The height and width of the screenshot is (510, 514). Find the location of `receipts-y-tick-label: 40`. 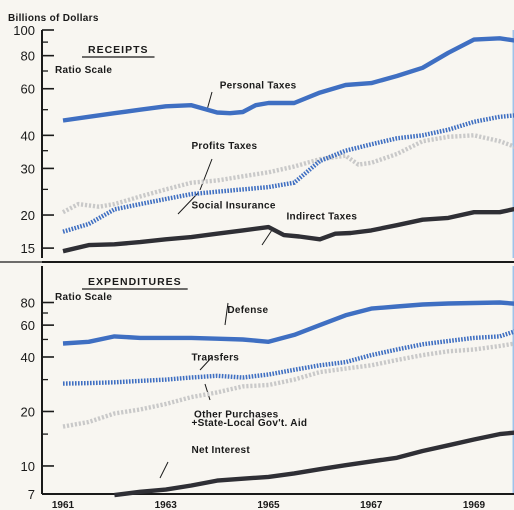

receipts-y-tick-label: 40 is located at coordinates (28, 135).